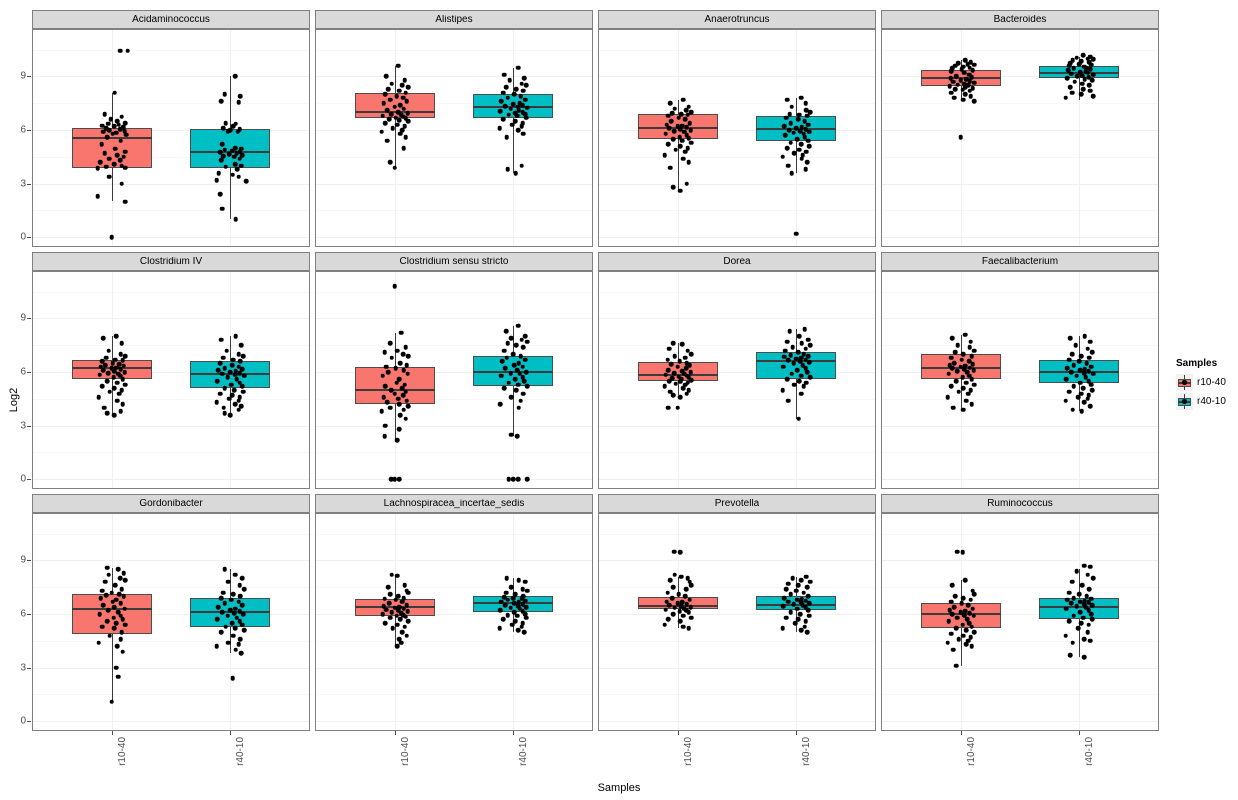 Image resolution: width=1238 pixels, height=800 pixels. Describe the element at coordinates (1201, 401) in the screenshot. I see `legend-item: r40-10` at that location.